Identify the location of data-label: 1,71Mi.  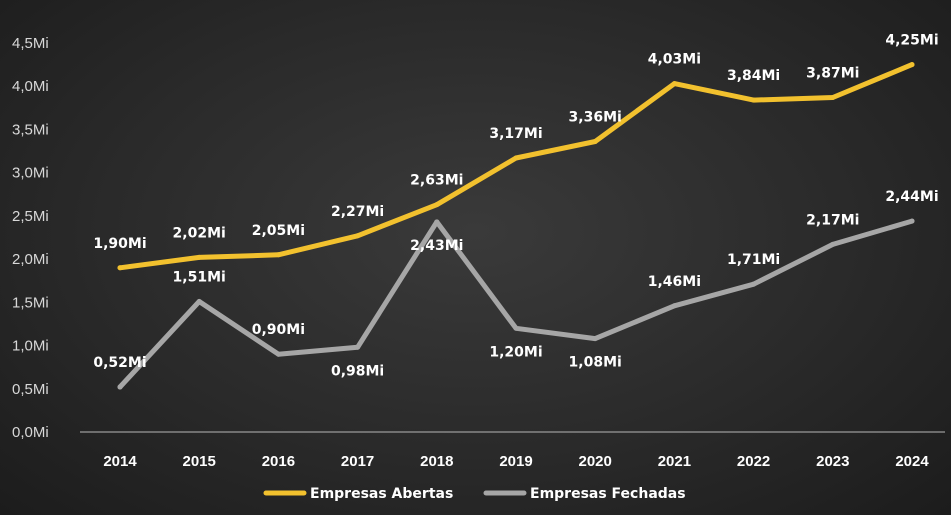
(753, 260).